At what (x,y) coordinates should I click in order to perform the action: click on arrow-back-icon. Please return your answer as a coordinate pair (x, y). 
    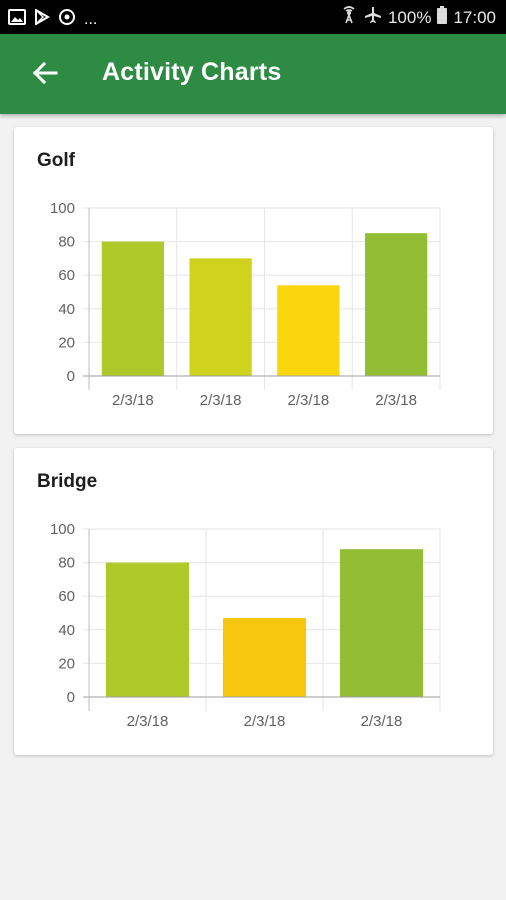
    Looking at the image, I should click on (45, 75).